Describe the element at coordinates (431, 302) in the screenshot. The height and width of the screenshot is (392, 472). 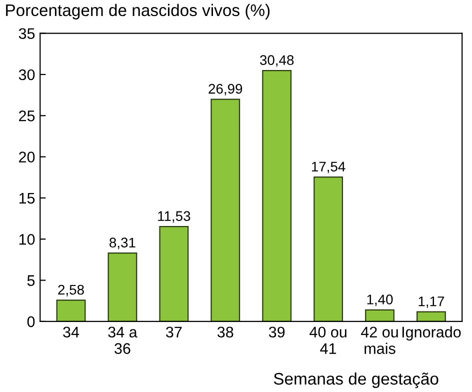
I see `data-label: 1,17` at that location.